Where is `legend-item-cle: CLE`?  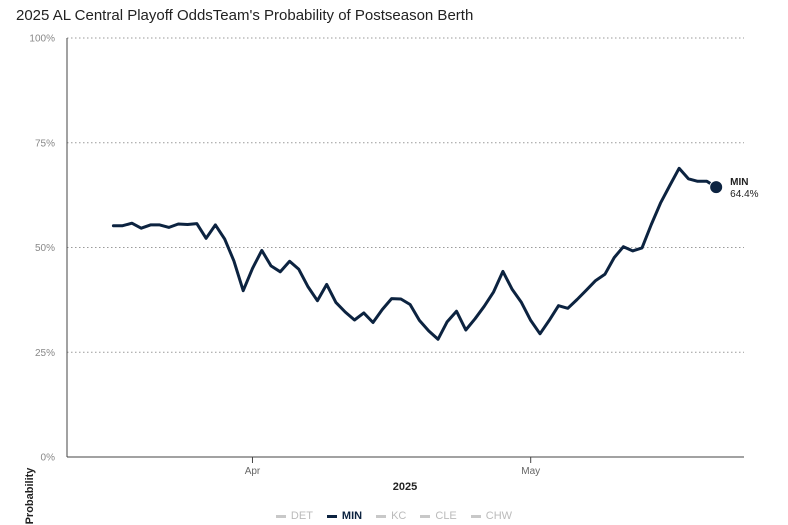 legend-item-cle: CLE is located at coordinates (438, 516).